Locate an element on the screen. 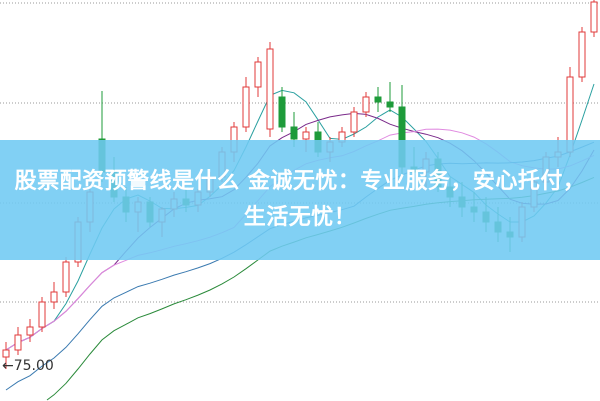 Image resolution: width=600 pixels, height=401 pixels. price-marker: ←75.00 is located at coordinates (28, 366).